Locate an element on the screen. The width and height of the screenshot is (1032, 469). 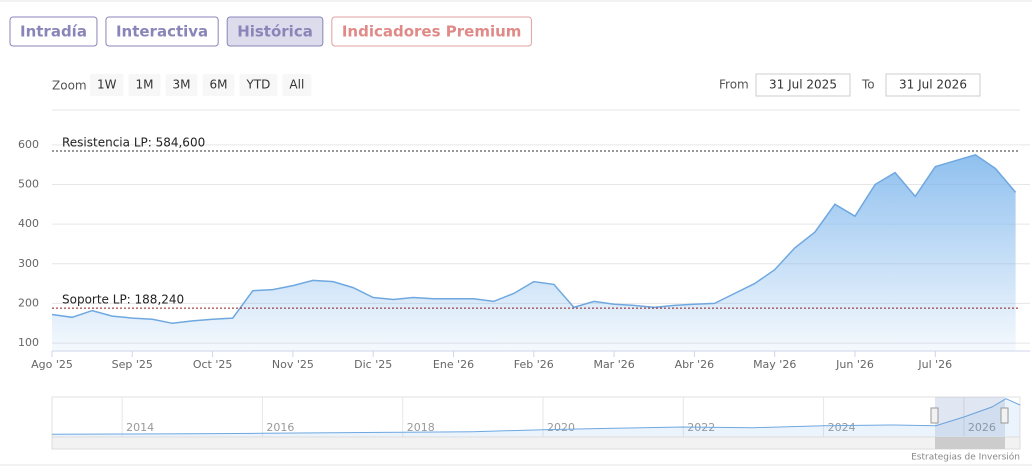
navigator-tick-label: 2016 is located at coordinates (280, 427).